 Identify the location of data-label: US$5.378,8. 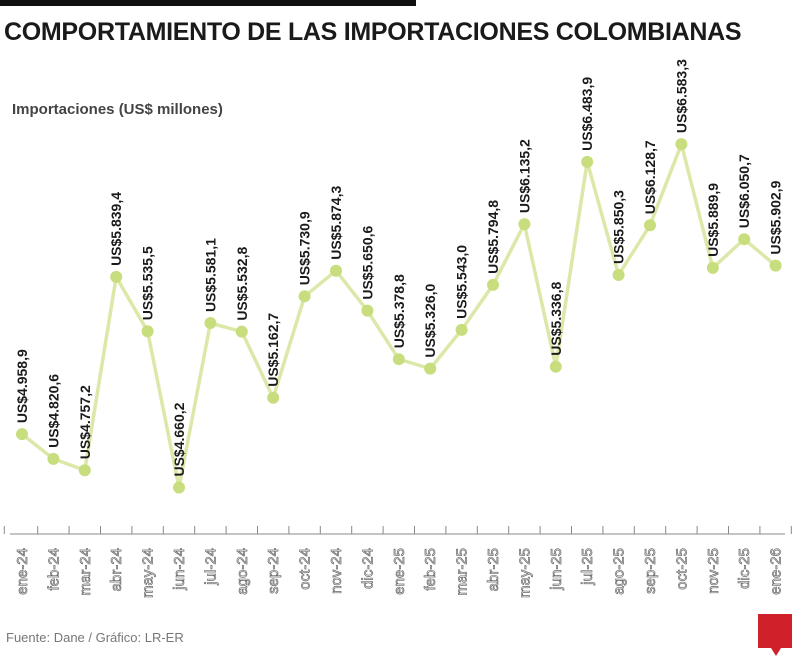
(399, 311).